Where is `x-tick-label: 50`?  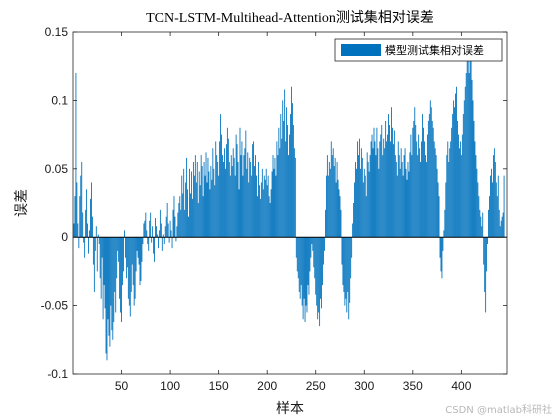 x-tick-label: 50 is located at coordinates (122, 386).